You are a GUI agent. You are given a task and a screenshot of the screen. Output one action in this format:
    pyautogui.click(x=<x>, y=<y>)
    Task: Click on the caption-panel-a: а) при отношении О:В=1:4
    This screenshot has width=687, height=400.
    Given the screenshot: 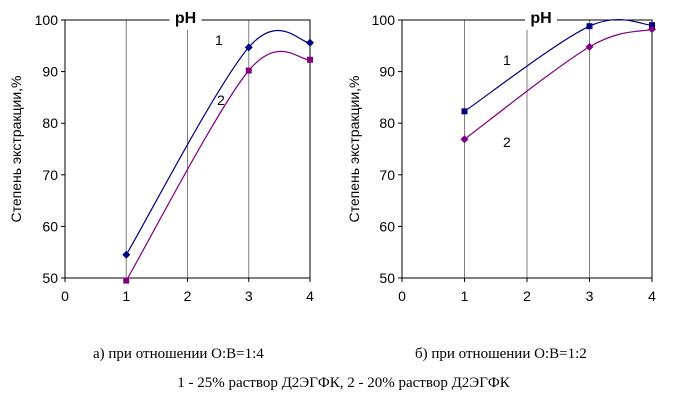 What is the action you would take?
    pyautogui.click(x=178, y=354)
    